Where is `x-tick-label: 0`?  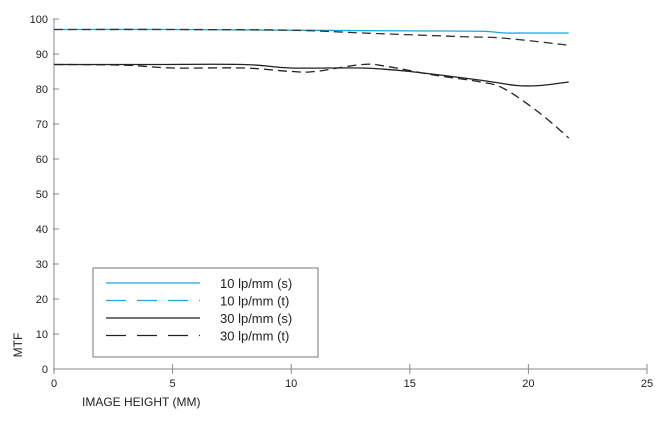 x-tick-label: 0 is located at coordinates (54, 384).